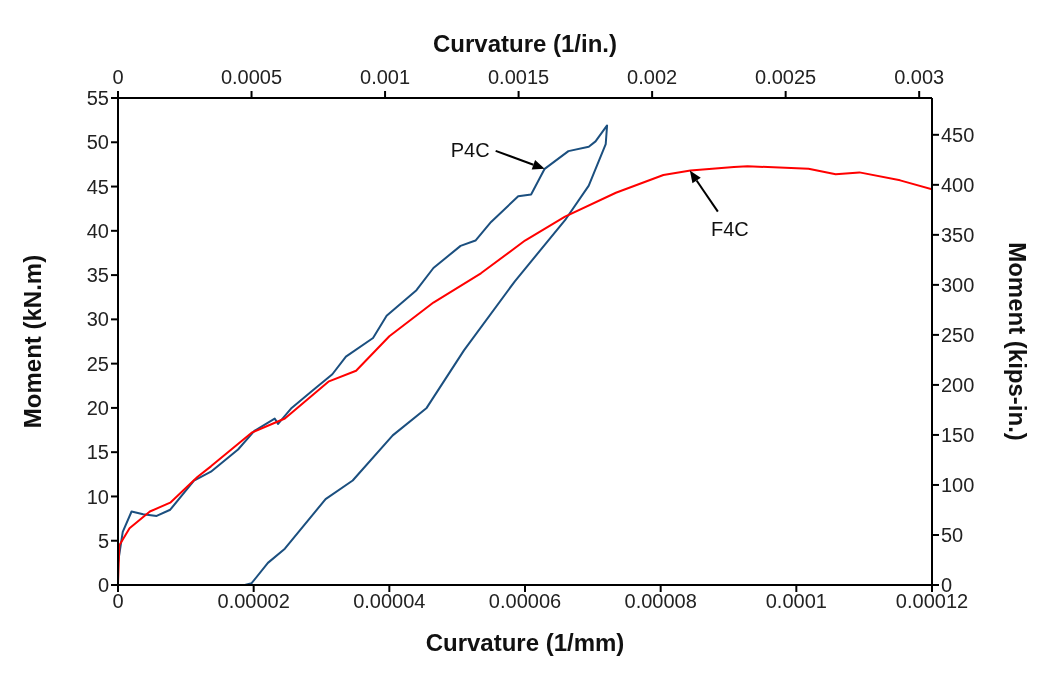  Describe the element at coordinates (389, 601) in the screenshot. I see `x-tick-label: 0.00004` at that location.